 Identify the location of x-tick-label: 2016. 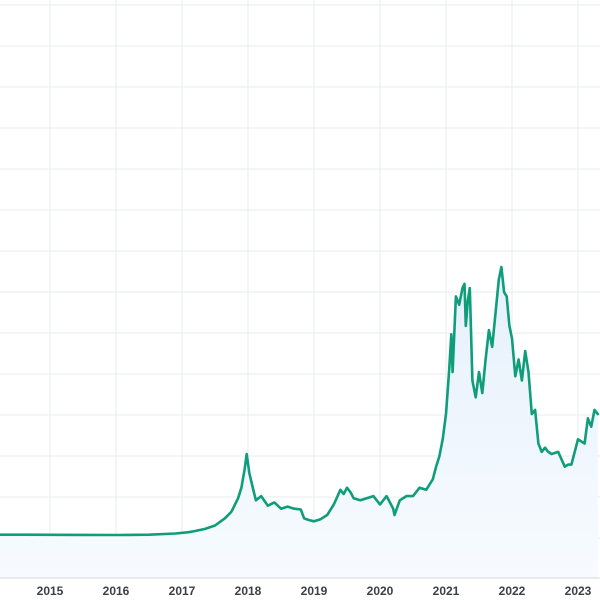
(116, 591).